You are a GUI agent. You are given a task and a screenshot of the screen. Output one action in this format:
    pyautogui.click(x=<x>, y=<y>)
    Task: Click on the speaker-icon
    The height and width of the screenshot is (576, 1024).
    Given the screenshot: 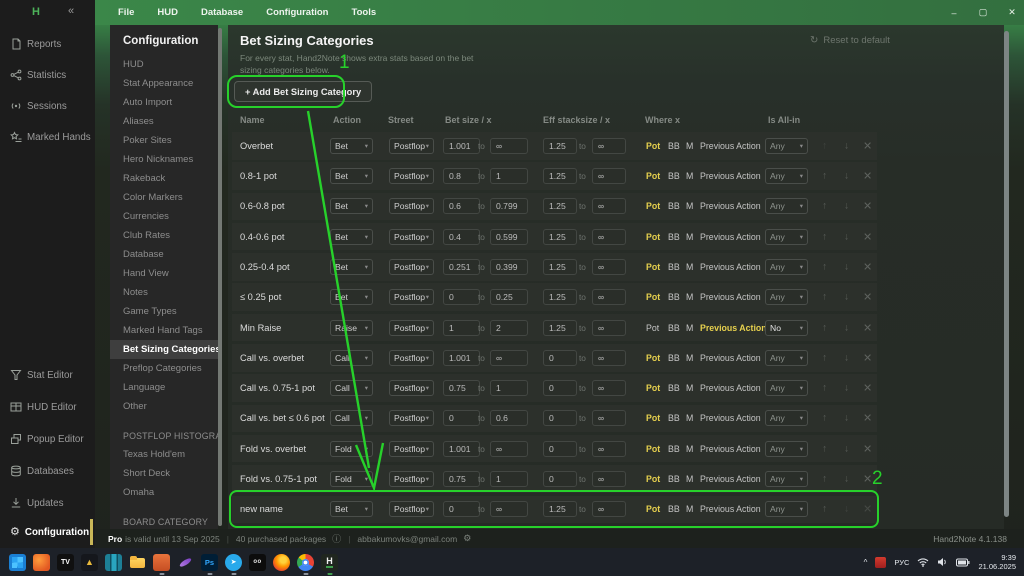 What is the action you would take?
    pyautogui.click(x=942, y=562)
    